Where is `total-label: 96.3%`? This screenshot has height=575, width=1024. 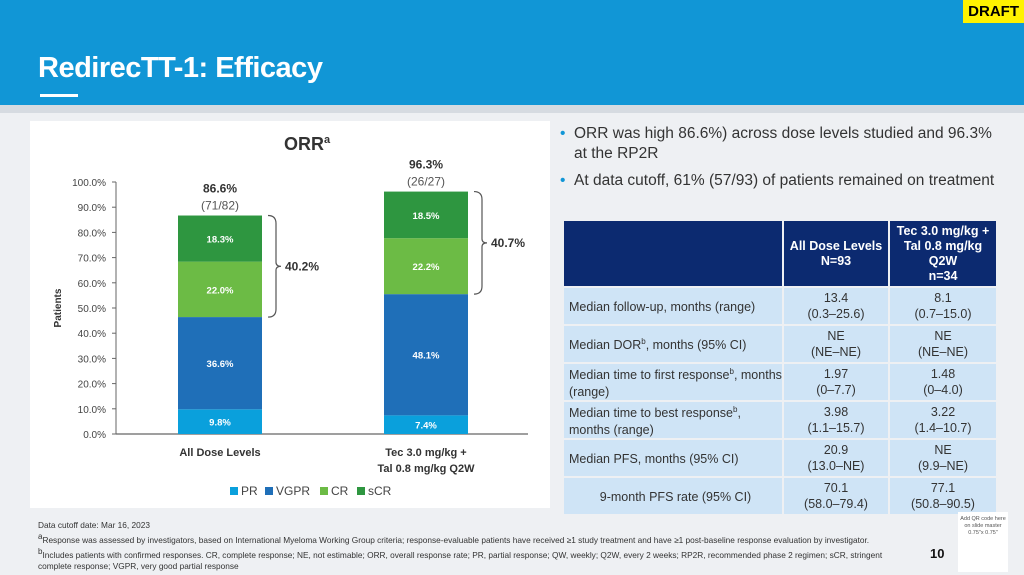
total-label: 96.3% is located at coordinates (426, 165).